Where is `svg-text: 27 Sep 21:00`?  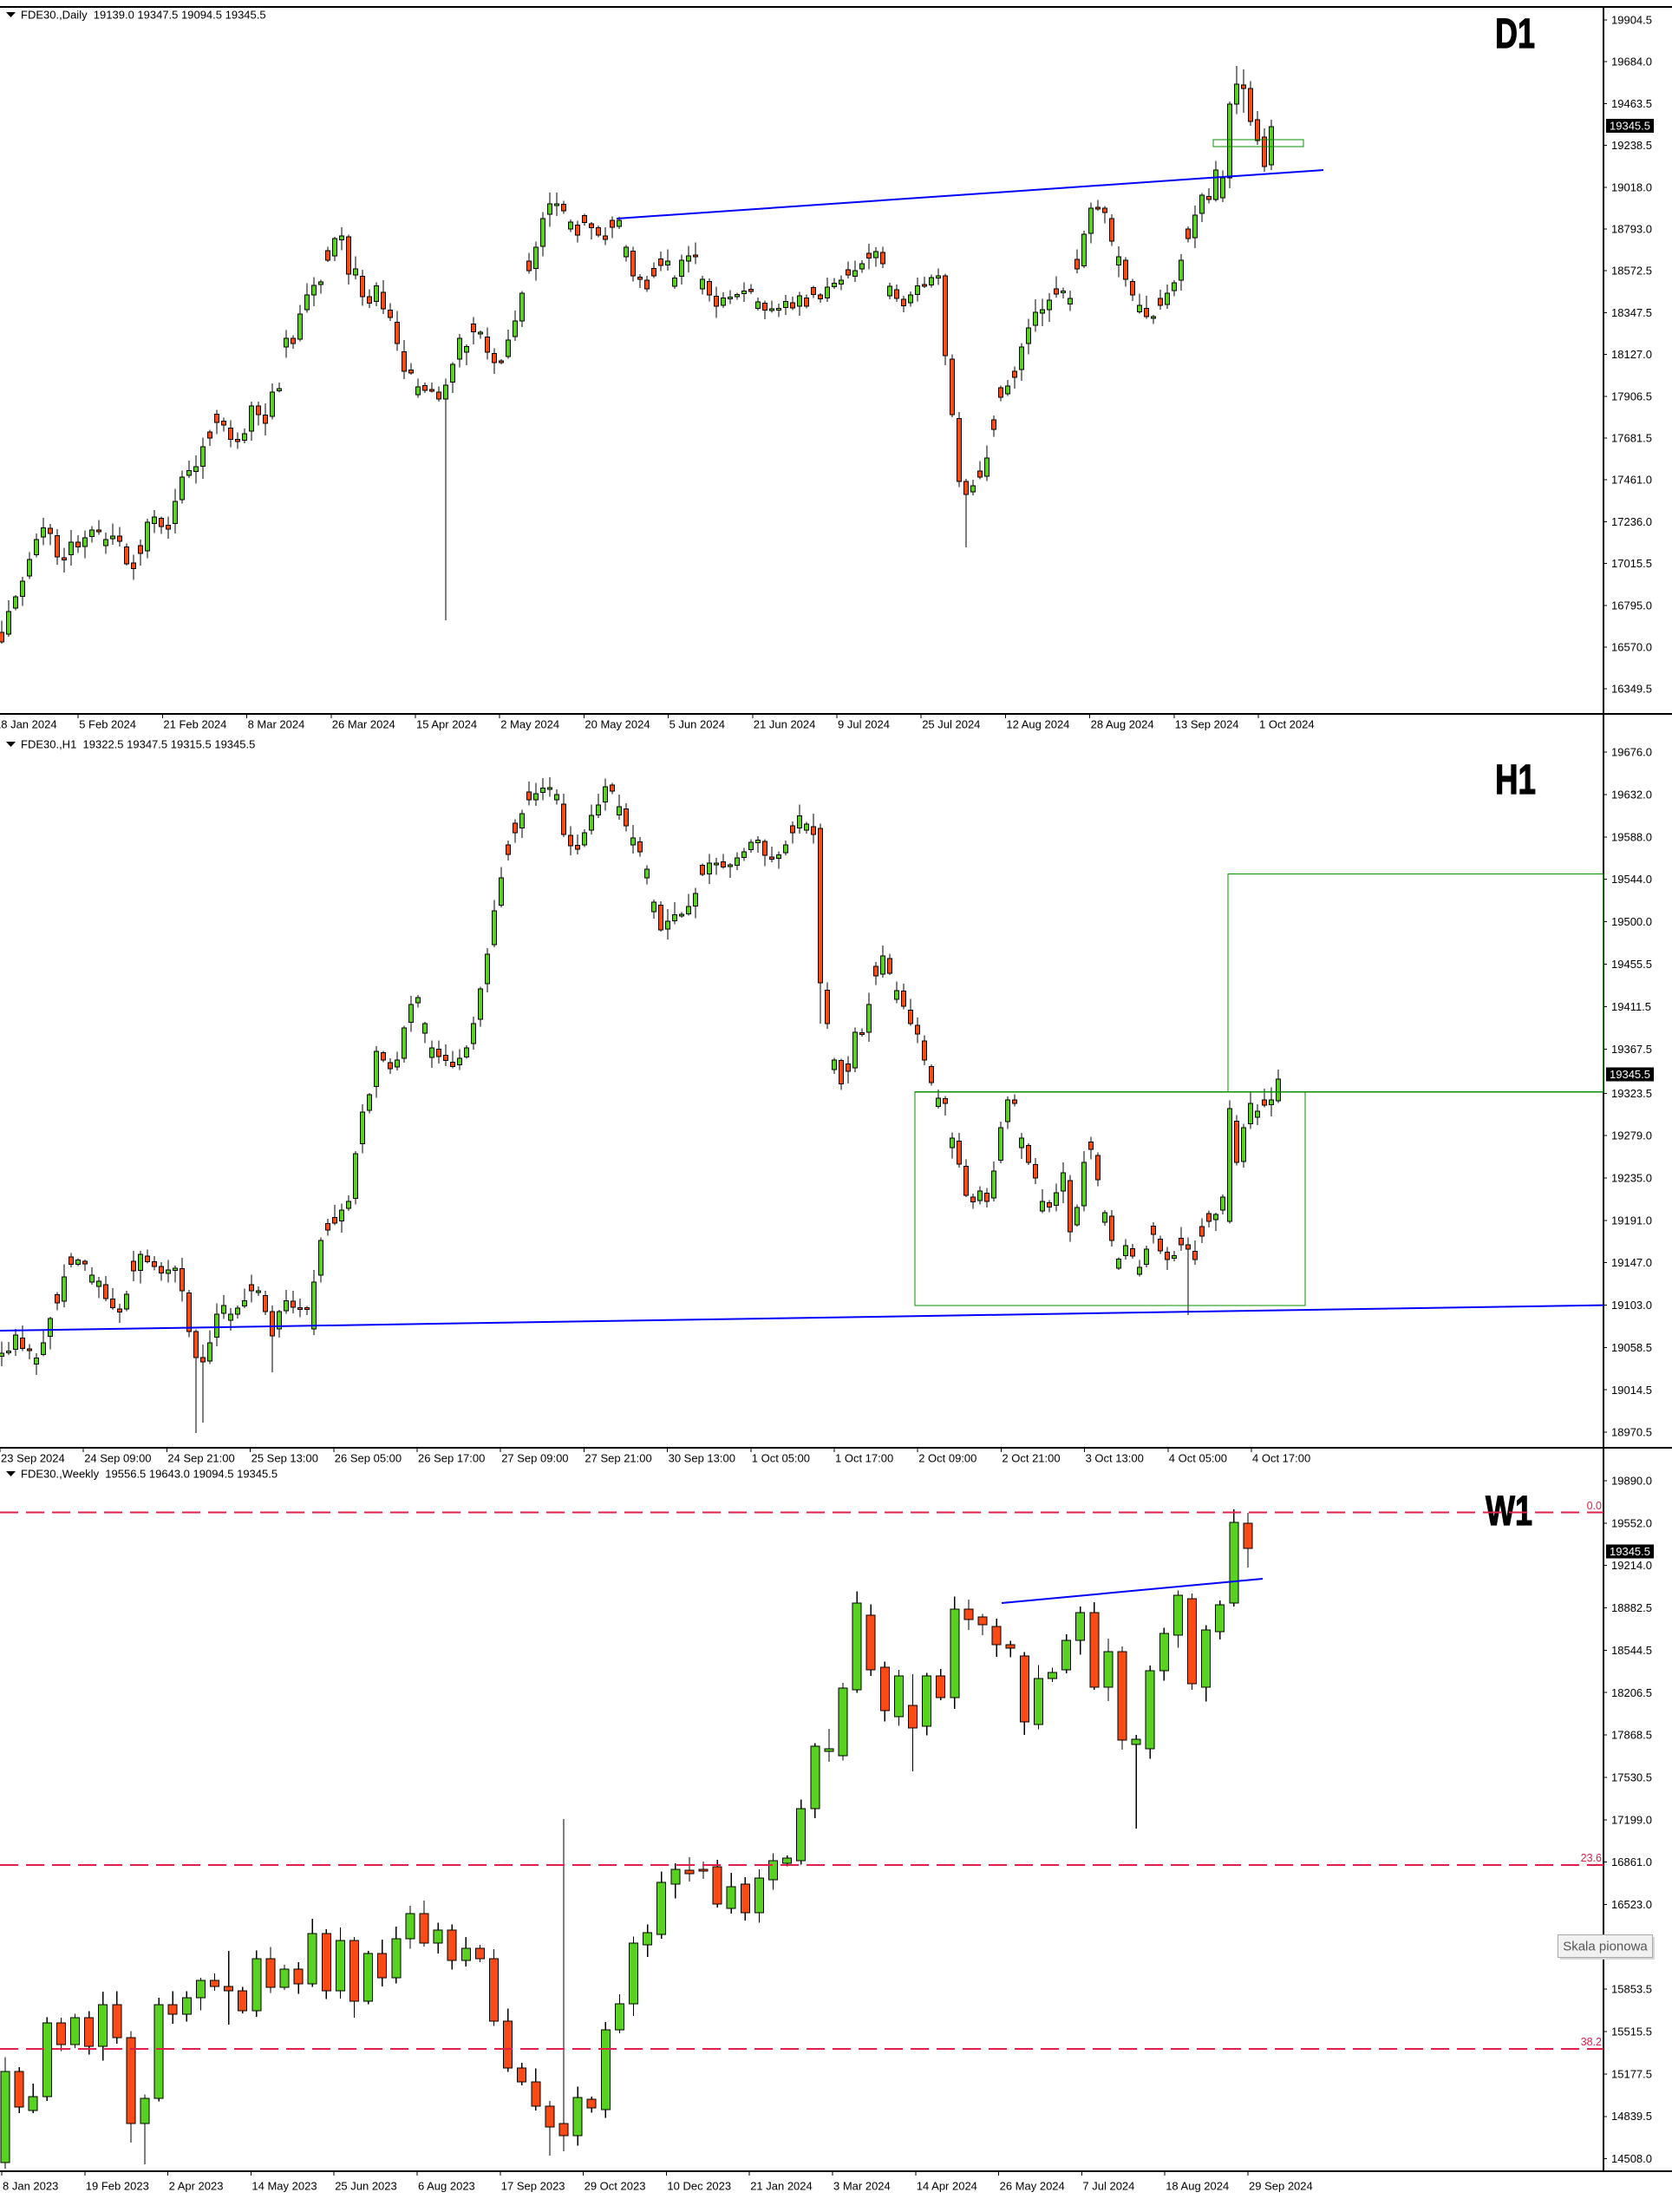
svg-text: 27 Sep 21:00 is located at coordinates (618, 1458).